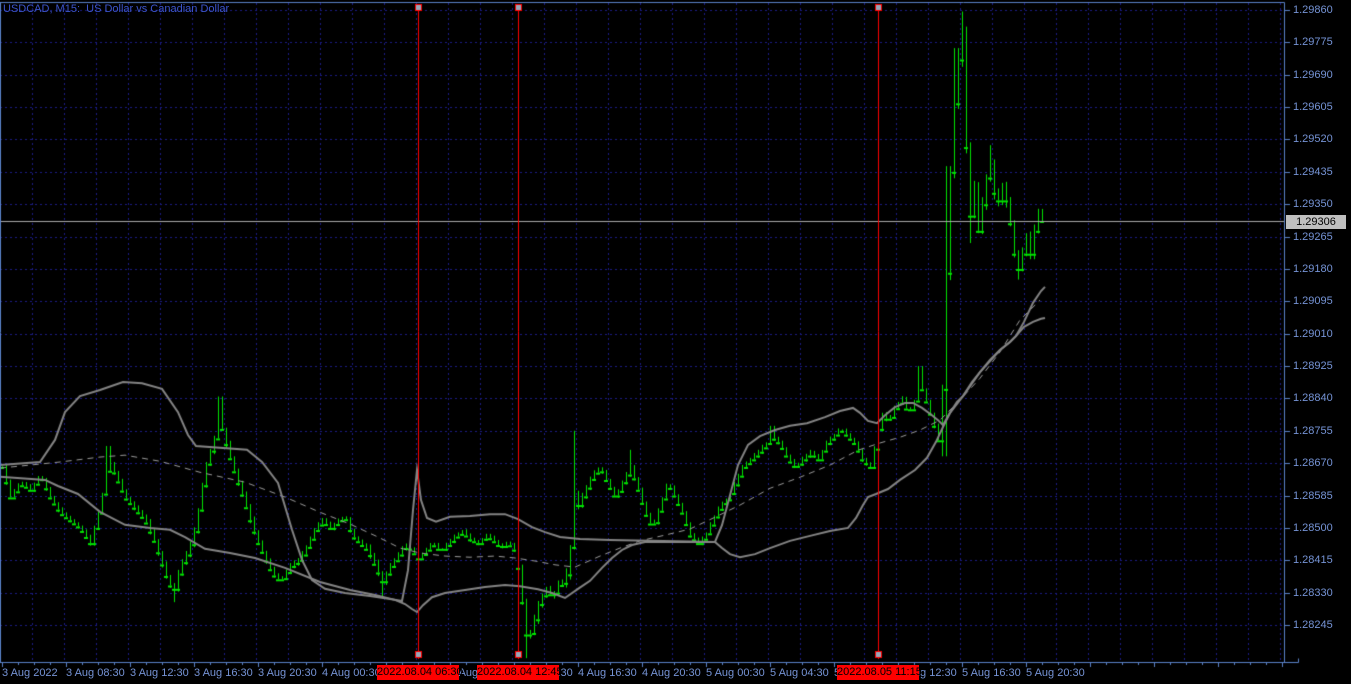  Describe the element at coordinates (1313, 398) in the screenshot. I see `price-axis-label: 1.28840` at that location.